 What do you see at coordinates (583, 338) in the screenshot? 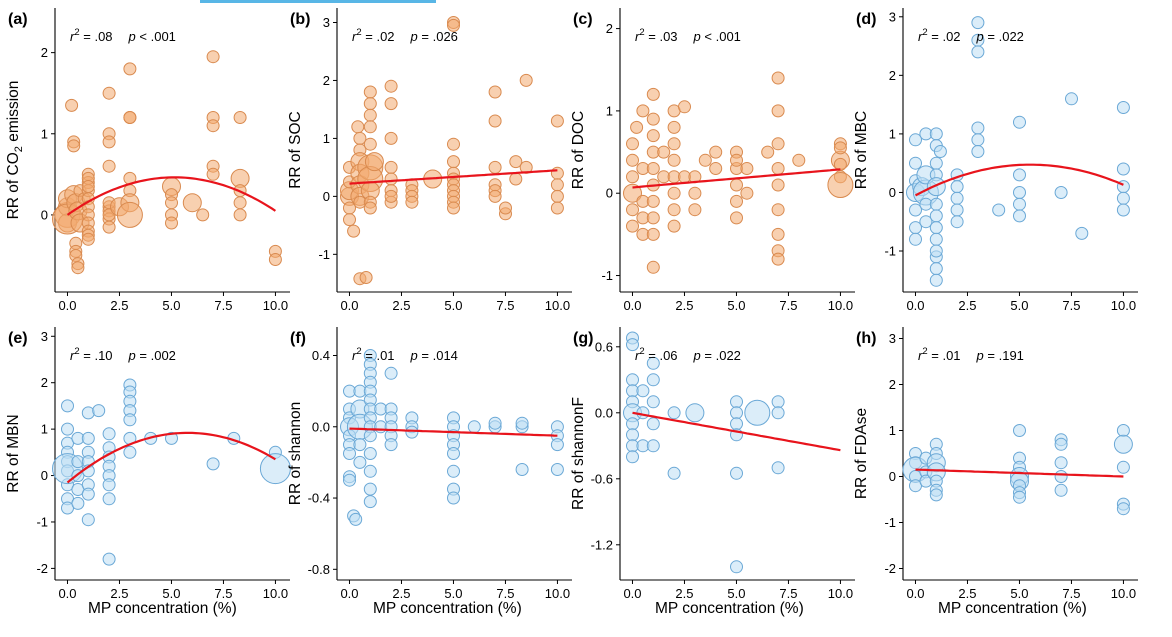
I see `panel-label: (g)` at bounding box center [583, 338].